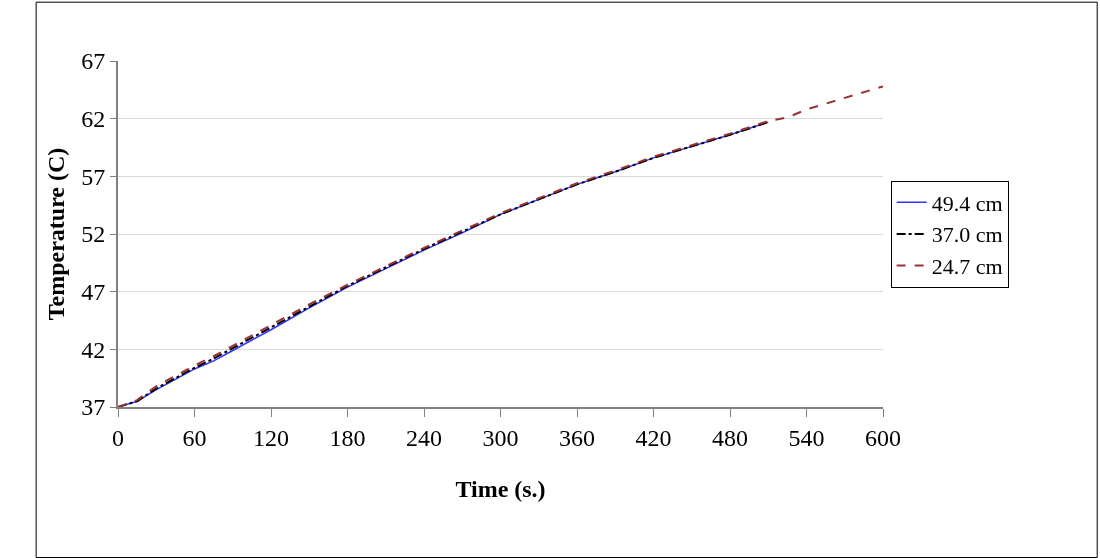 Image resolution: width=1100 pixels, height=558 pixels. Describe the element at coordinates (93, 349) in the screenshot. I see `y-tick-label: 42` at that location.